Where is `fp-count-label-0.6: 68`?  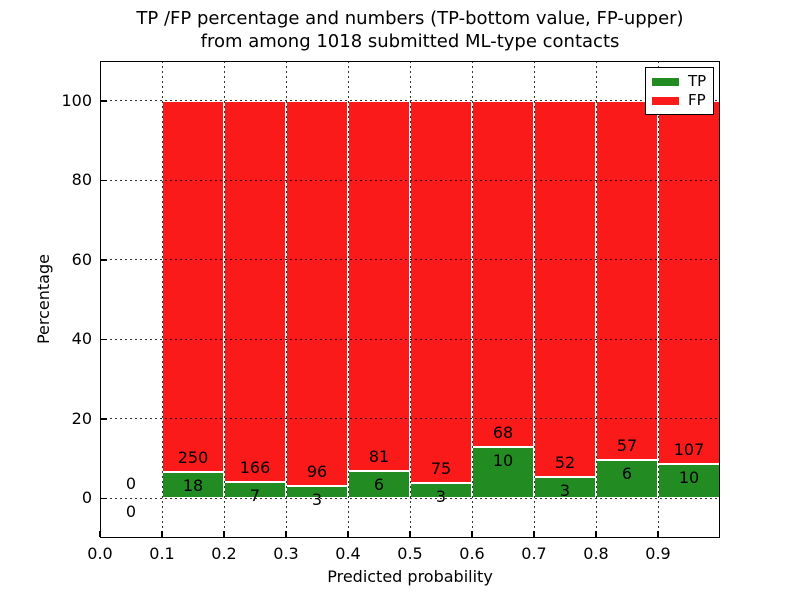
fp-count-label-0.6: 68 is located at coordinates (503, 433).